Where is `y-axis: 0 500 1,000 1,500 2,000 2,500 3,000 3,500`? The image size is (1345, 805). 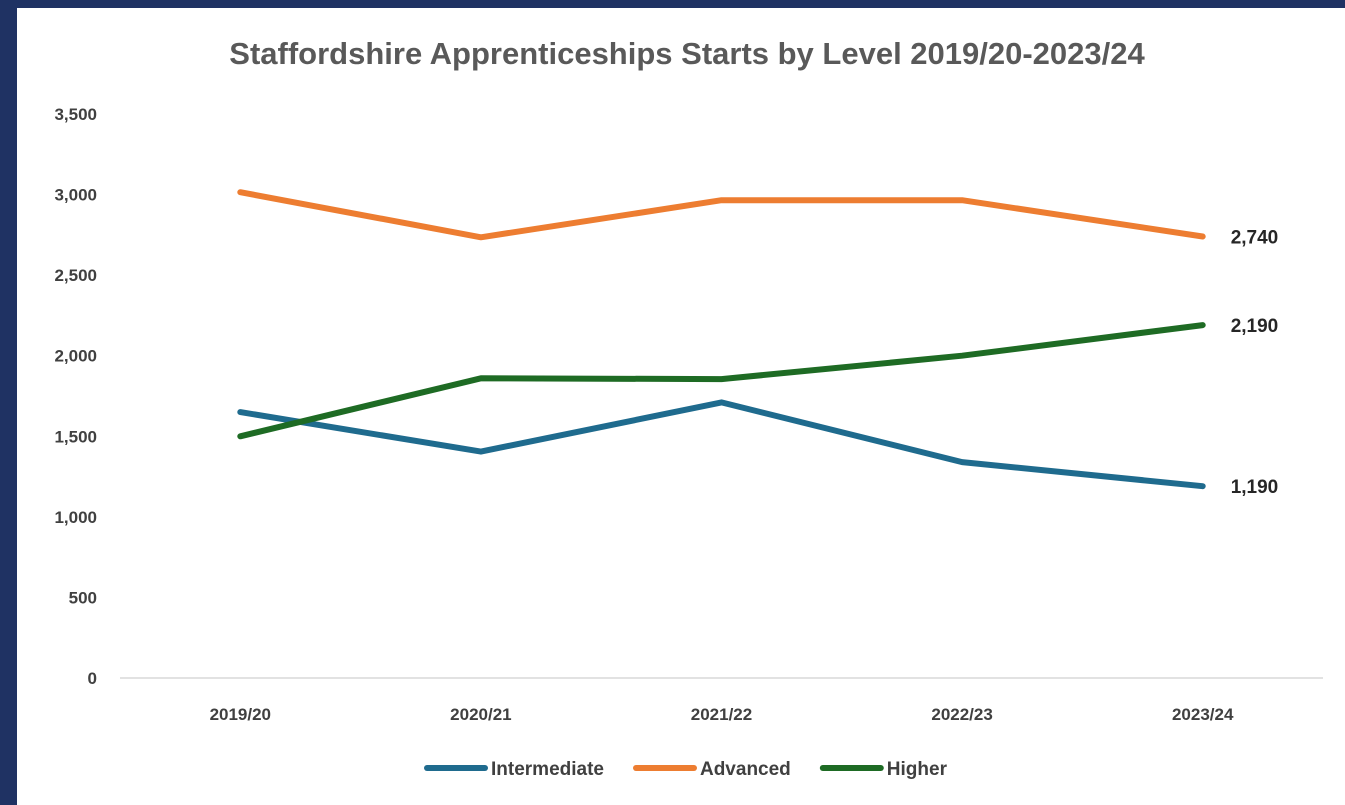 y-axis: 0 500 1,000 1,500 2,000 2,500 3,000 3,500 is located at coordinates (75, 396).